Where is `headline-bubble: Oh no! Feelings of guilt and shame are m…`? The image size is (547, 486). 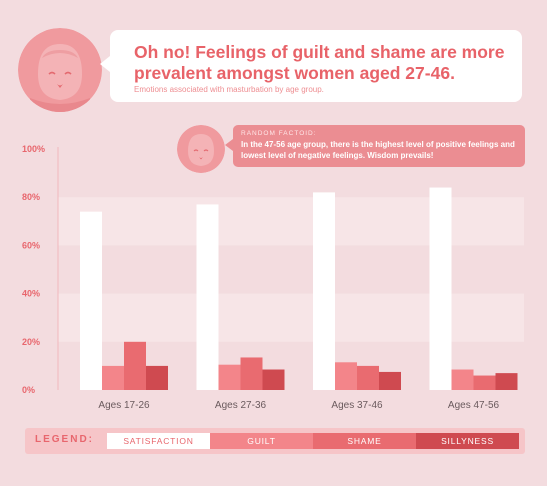
headline-bubble: Oh no! Feelings of guilt and shame are m… is located at coordinates (311, 66).